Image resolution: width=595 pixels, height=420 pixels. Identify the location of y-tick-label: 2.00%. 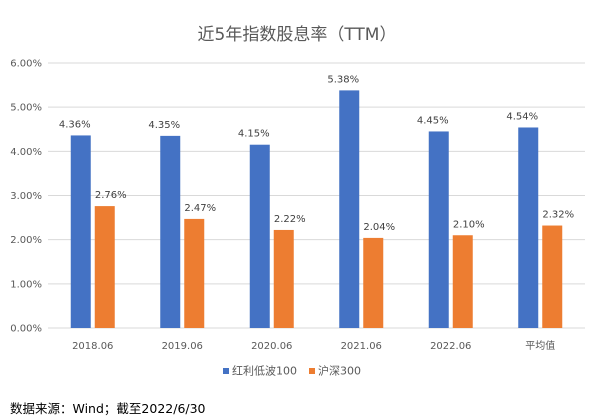
(26, 240).